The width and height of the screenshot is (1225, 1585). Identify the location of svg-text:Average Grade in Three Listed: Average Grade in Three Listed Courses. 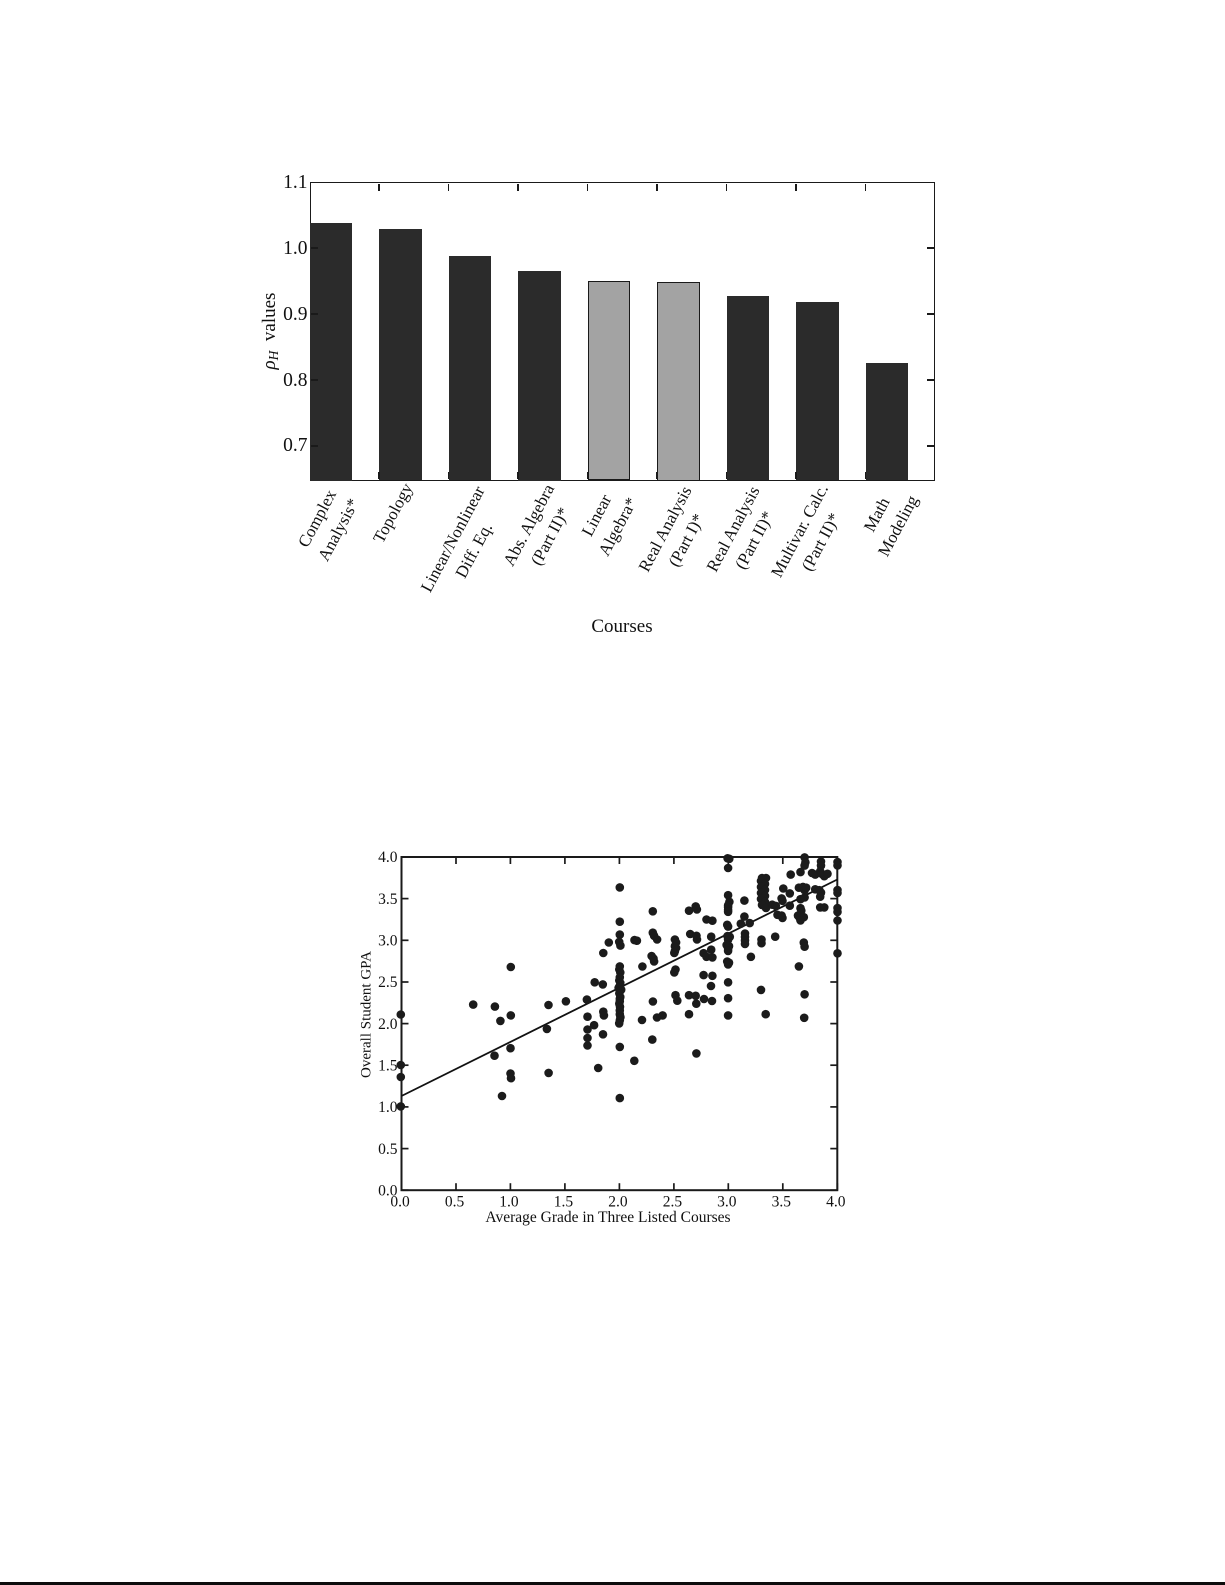
(607, 1217).